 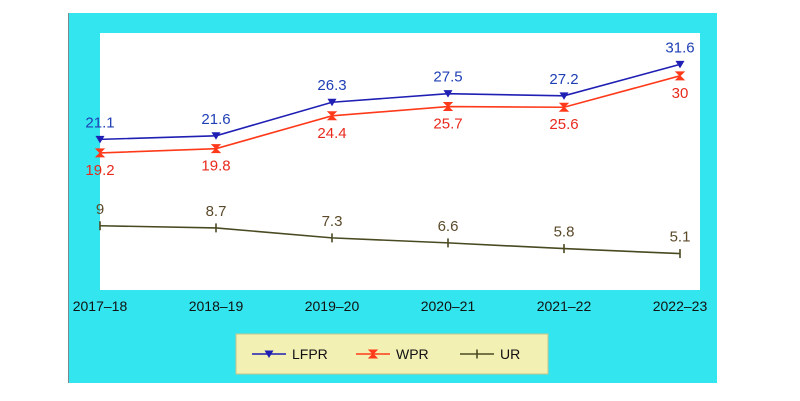 I want to click on x-tick-label-4: 2021–22, so click(x=564, y=306).